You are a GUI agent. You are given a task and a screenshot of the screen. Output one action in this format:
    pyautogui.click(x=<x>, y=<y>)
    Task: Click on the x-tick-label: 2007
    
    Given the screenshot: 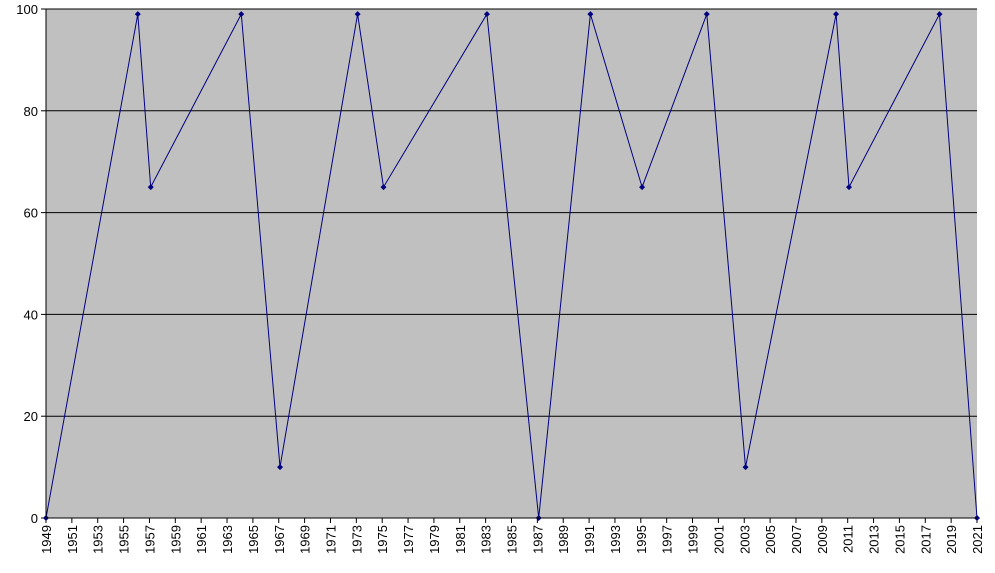 What is the action you would take?
    pyautogui.click(x=796, y=539)
    